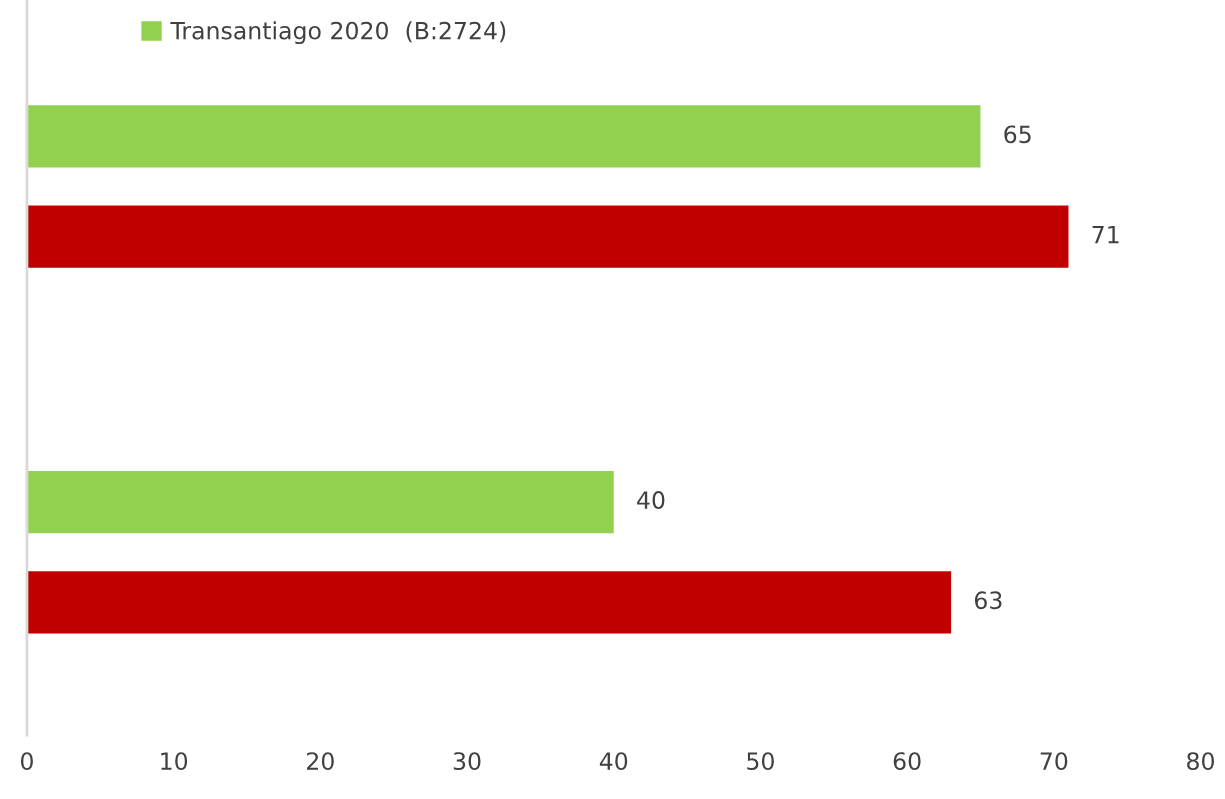 Image resolution: width=1225 pixels, height=799 pixels. I want to click on data-label: 65, so click(1017, 134).